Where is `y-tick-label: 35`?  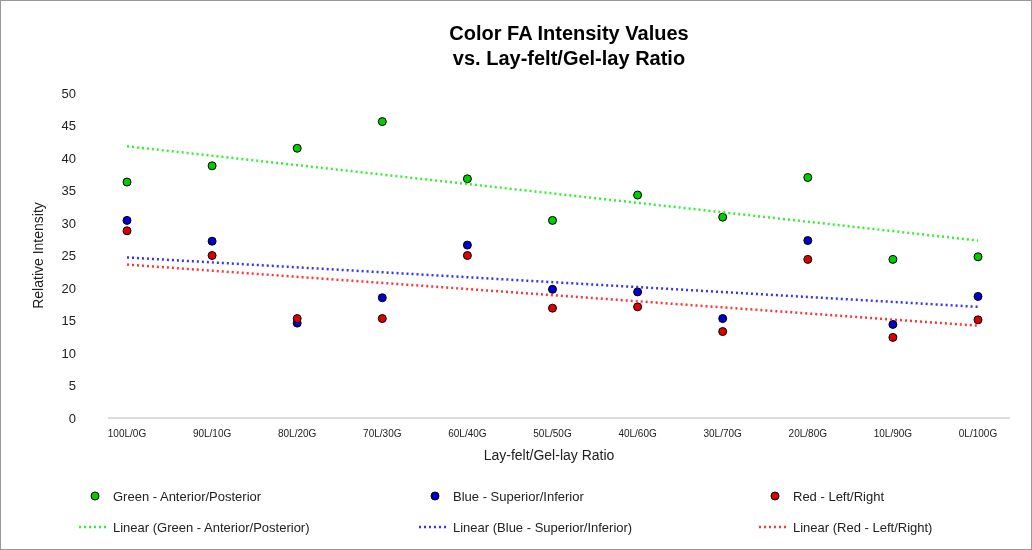 y-tick-label: 35 is located at coordinates (68, 191).